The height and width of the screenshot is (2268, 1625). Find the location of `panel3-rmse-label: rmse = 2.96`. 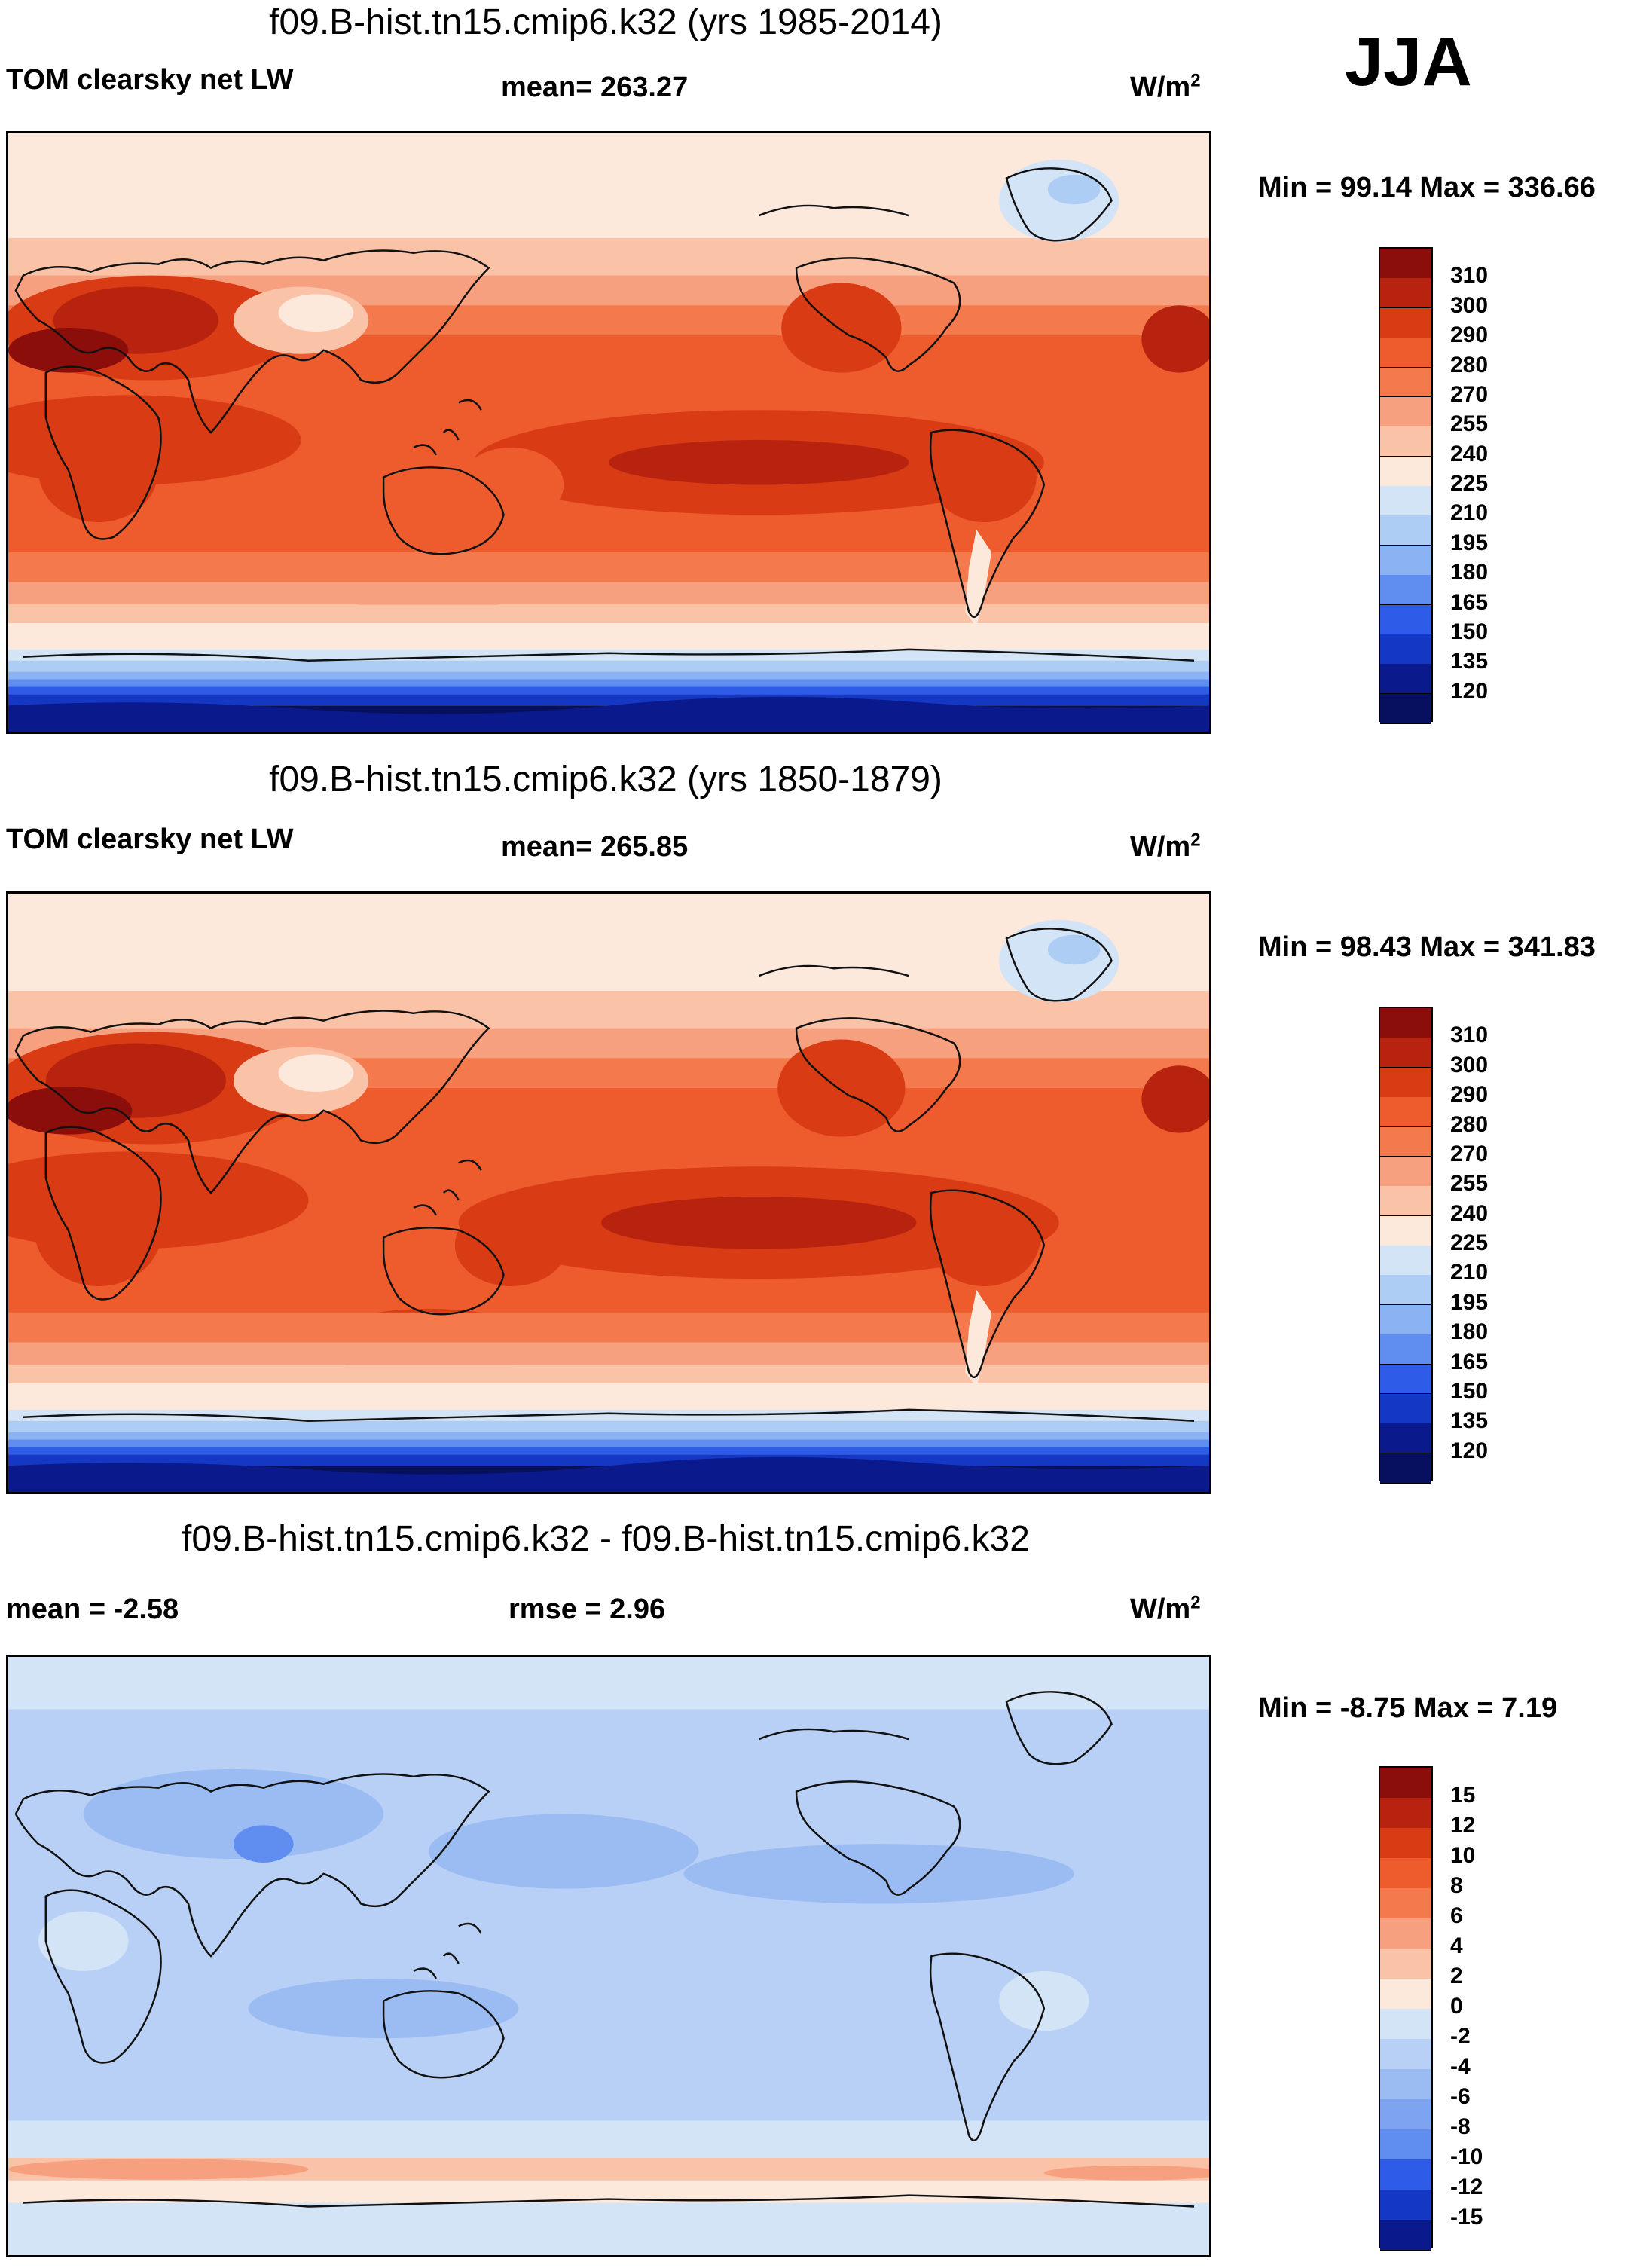

panel3-rmse-label: rmse = 2.96 is located at coordinates (587, 1609).